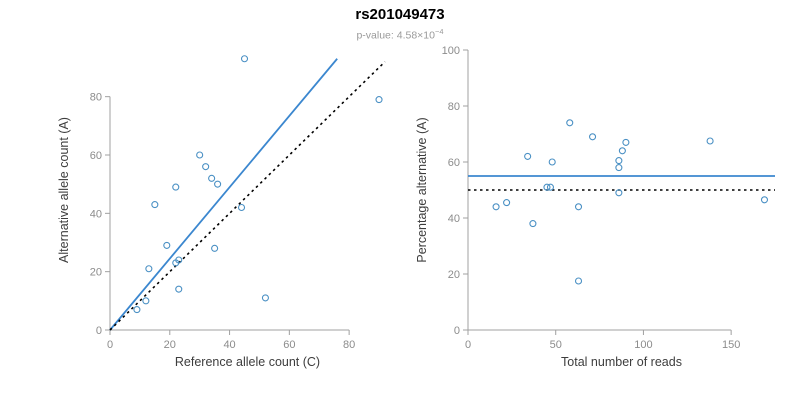 This screenshot has height=400, width=800. What do you see at coordinates (247, 362) in the screenshot?
I see `x-axis-label: Reference allele count (C)` at bounding box center [247, 362].